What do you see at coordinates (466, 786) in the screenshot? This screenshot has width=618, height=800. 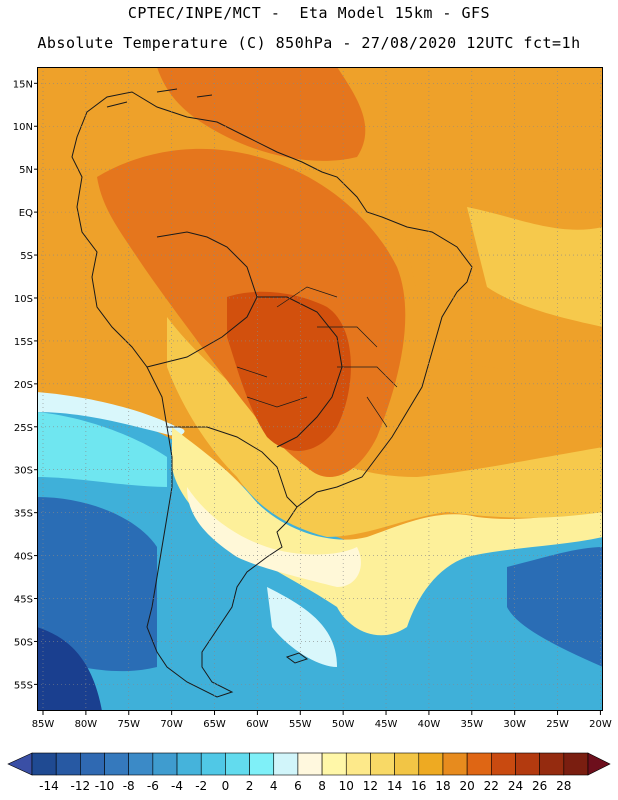 I see `colorbar-label: 20` at bounding box center [466, 786].